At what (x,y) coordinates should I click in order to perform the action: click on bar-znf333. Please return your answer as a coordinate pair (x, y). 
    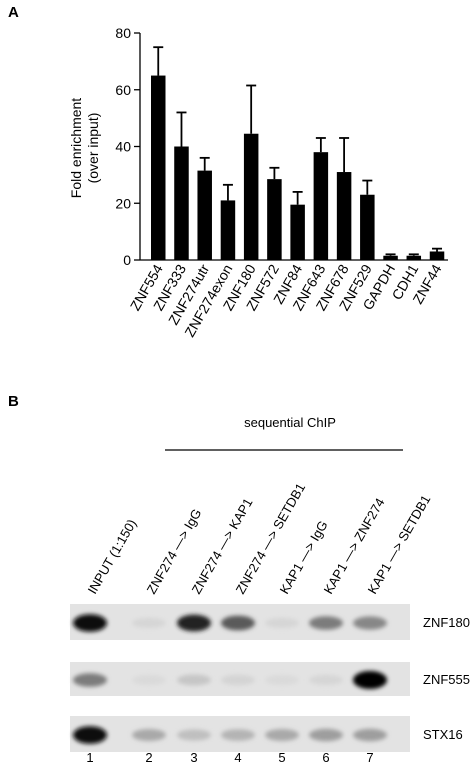
    Looking at the image, I should click on (181, 203).